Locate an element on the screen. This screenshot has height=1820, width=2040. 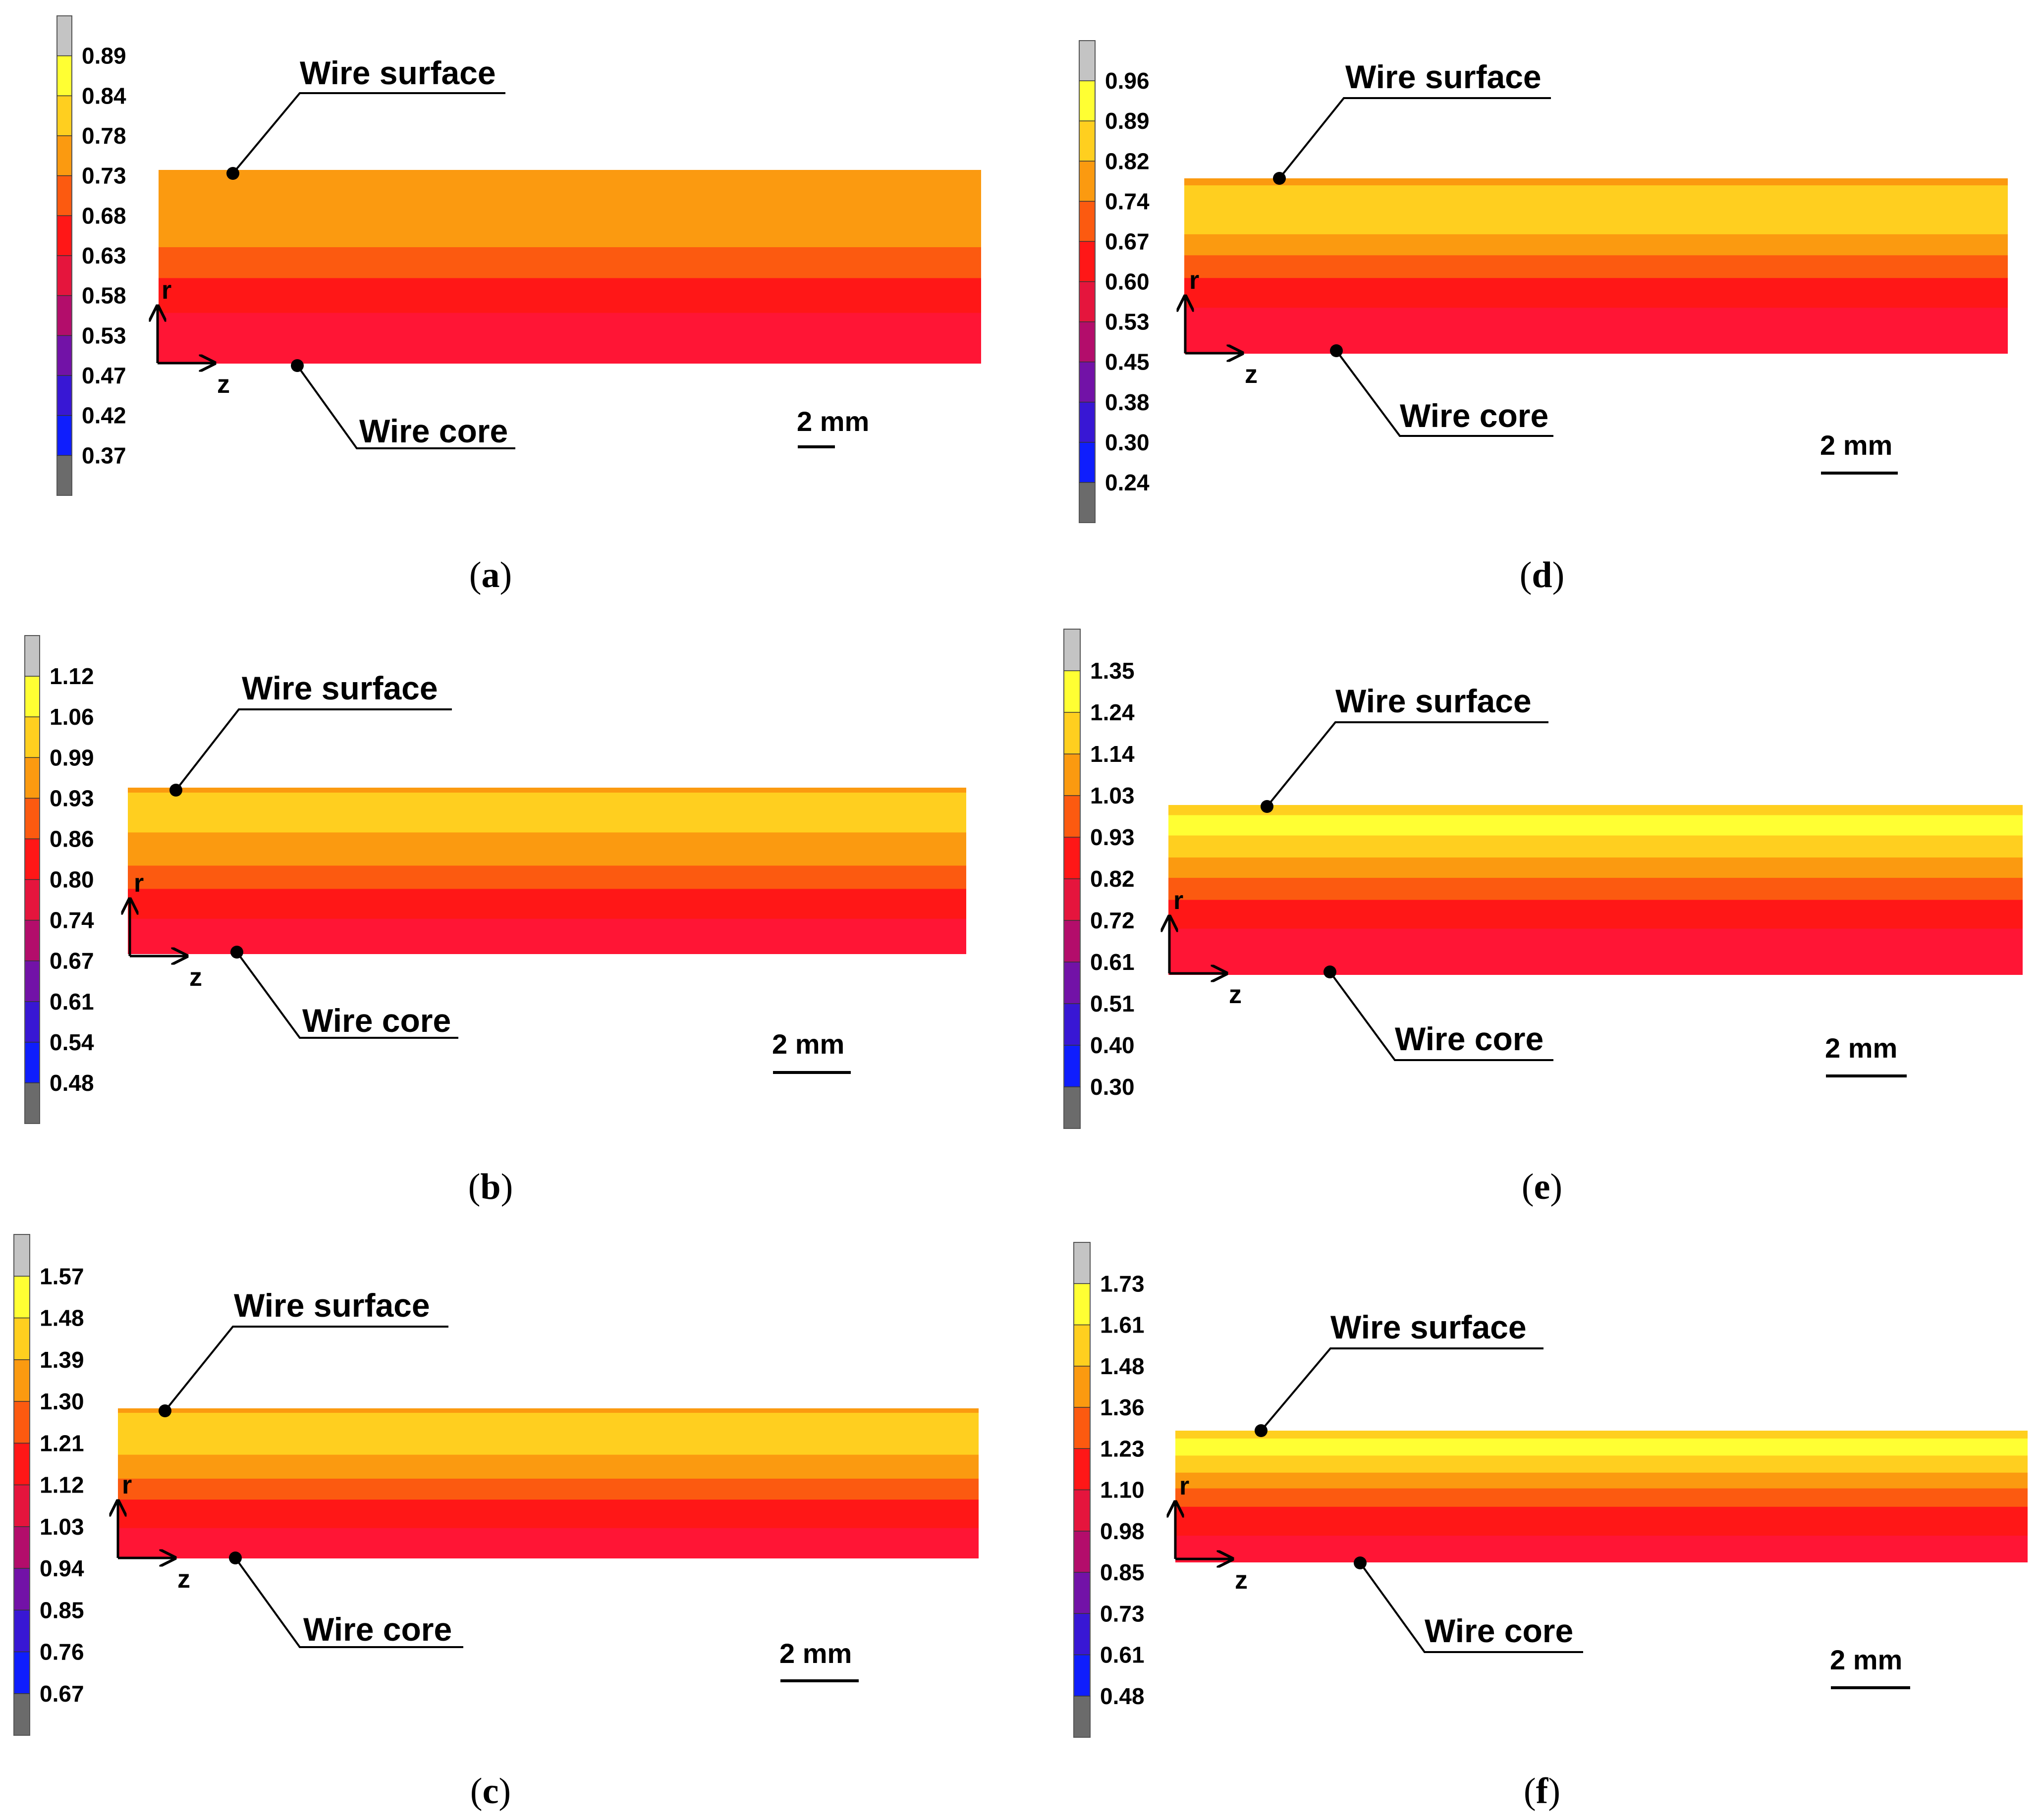
surface-marker-dot is located at coordinates (1267, 806).